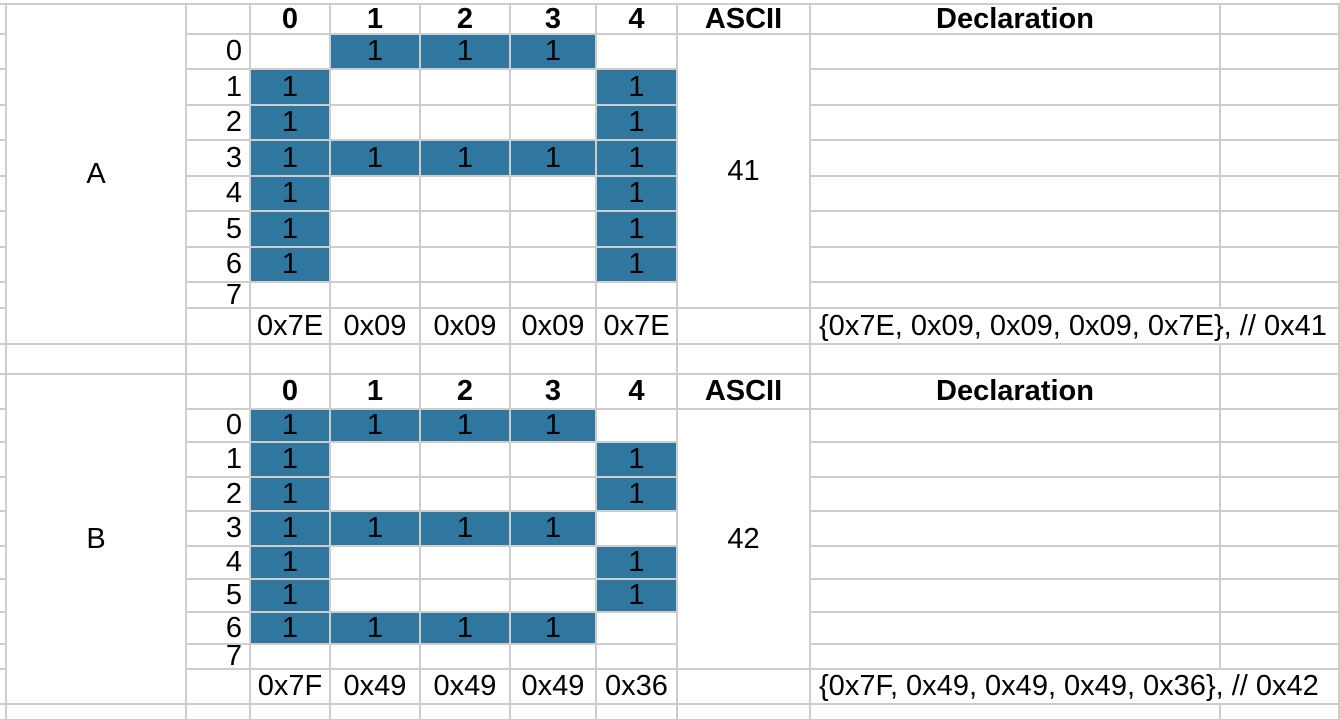  Describe the element at coordinates (554, 159) in the screenshot. I see `a-bitmap-r3-c3: 1` at that location.